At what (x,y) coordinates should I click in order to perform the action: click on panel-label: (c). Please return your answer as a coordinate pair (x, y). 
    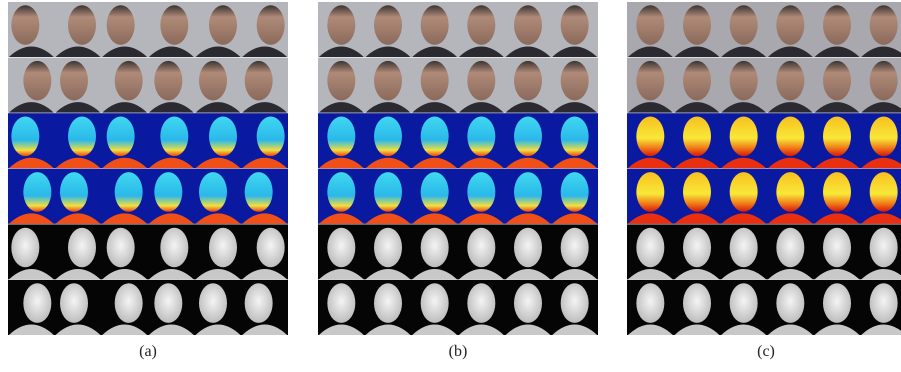
    Looking at the image, I should click on (766, 351).